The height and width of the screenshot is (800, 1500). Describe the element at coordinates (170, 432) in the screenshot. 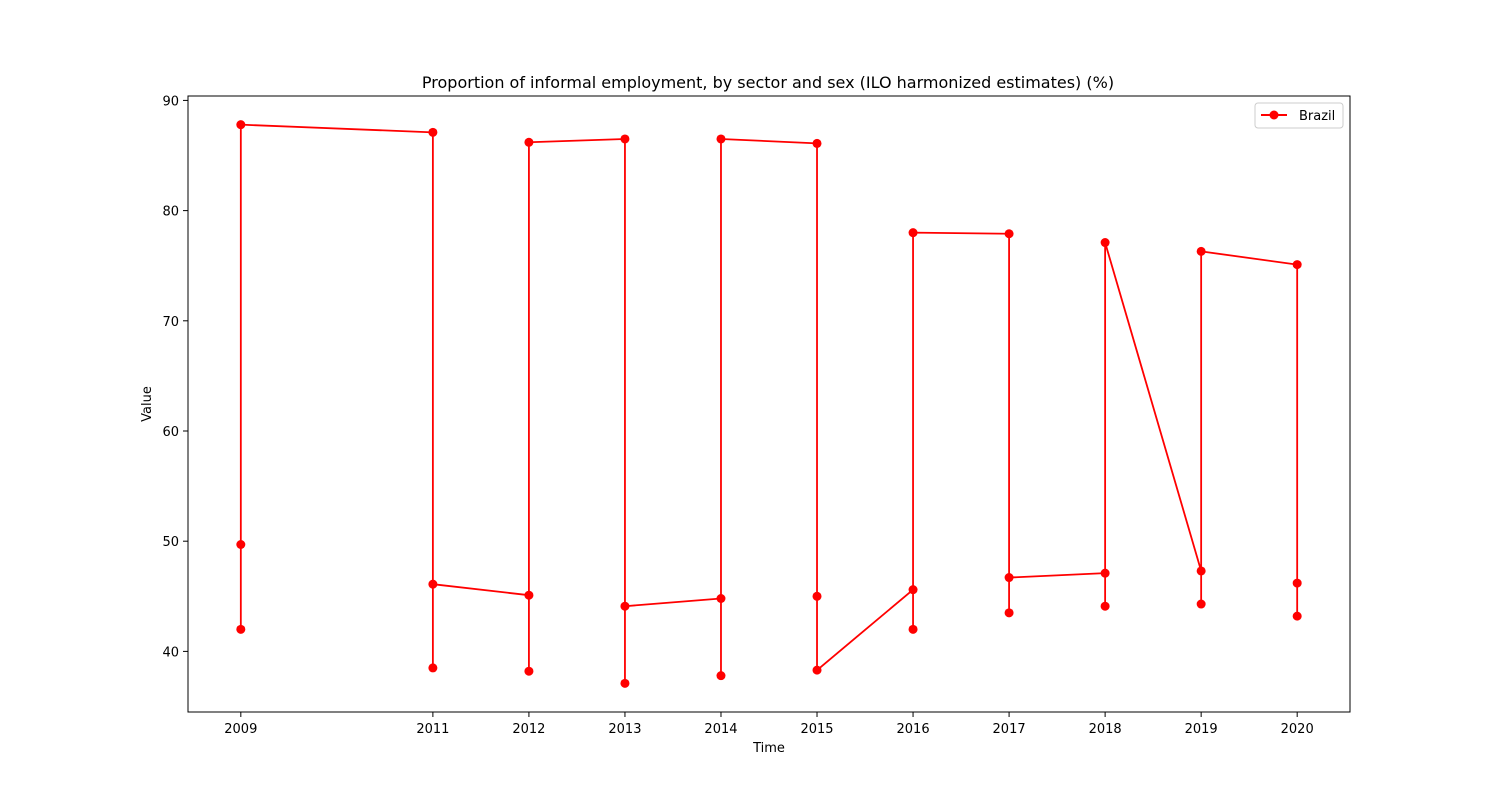

I see `y-tick-label: 60` at that location.